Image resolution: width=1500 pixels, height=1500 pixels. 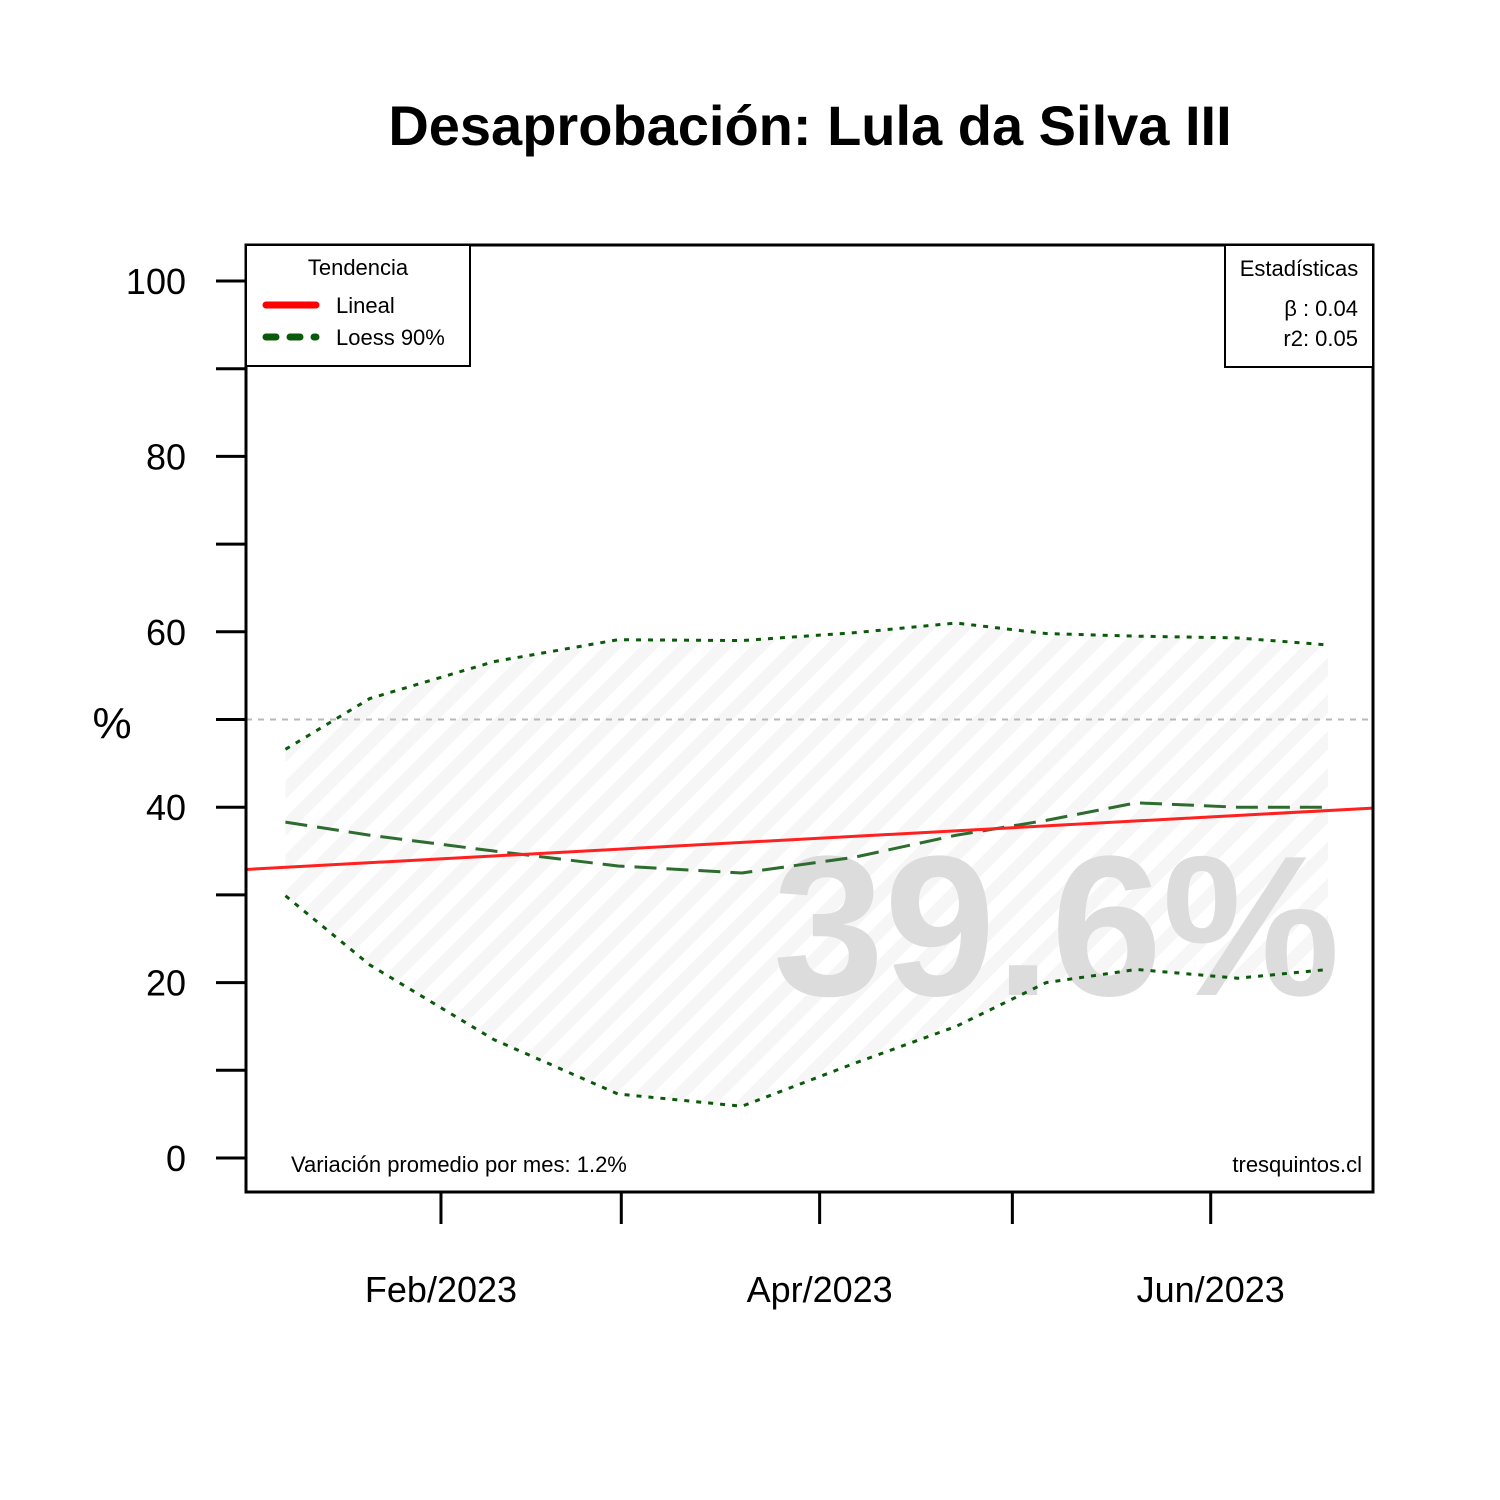 I want to click on x-tick-label: Apr/2023, so click(x=820, y=1289).